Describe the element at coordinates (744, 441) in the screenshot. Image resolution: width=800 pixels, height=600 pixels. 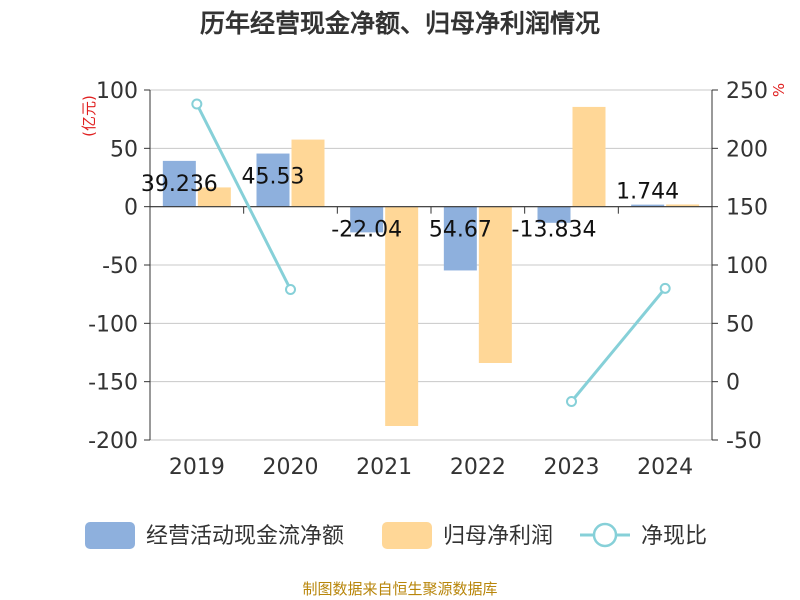
I see `right-tick-label: -50` at that location.